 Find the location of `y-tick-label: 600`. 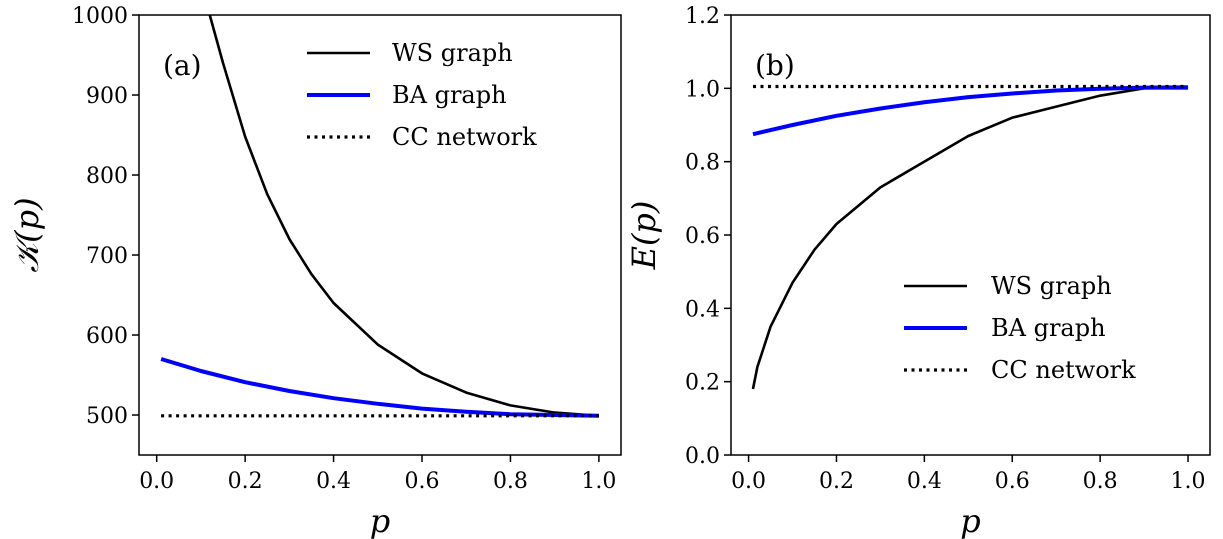

y-tick-label: 600 is located at coordinates (107, 336).